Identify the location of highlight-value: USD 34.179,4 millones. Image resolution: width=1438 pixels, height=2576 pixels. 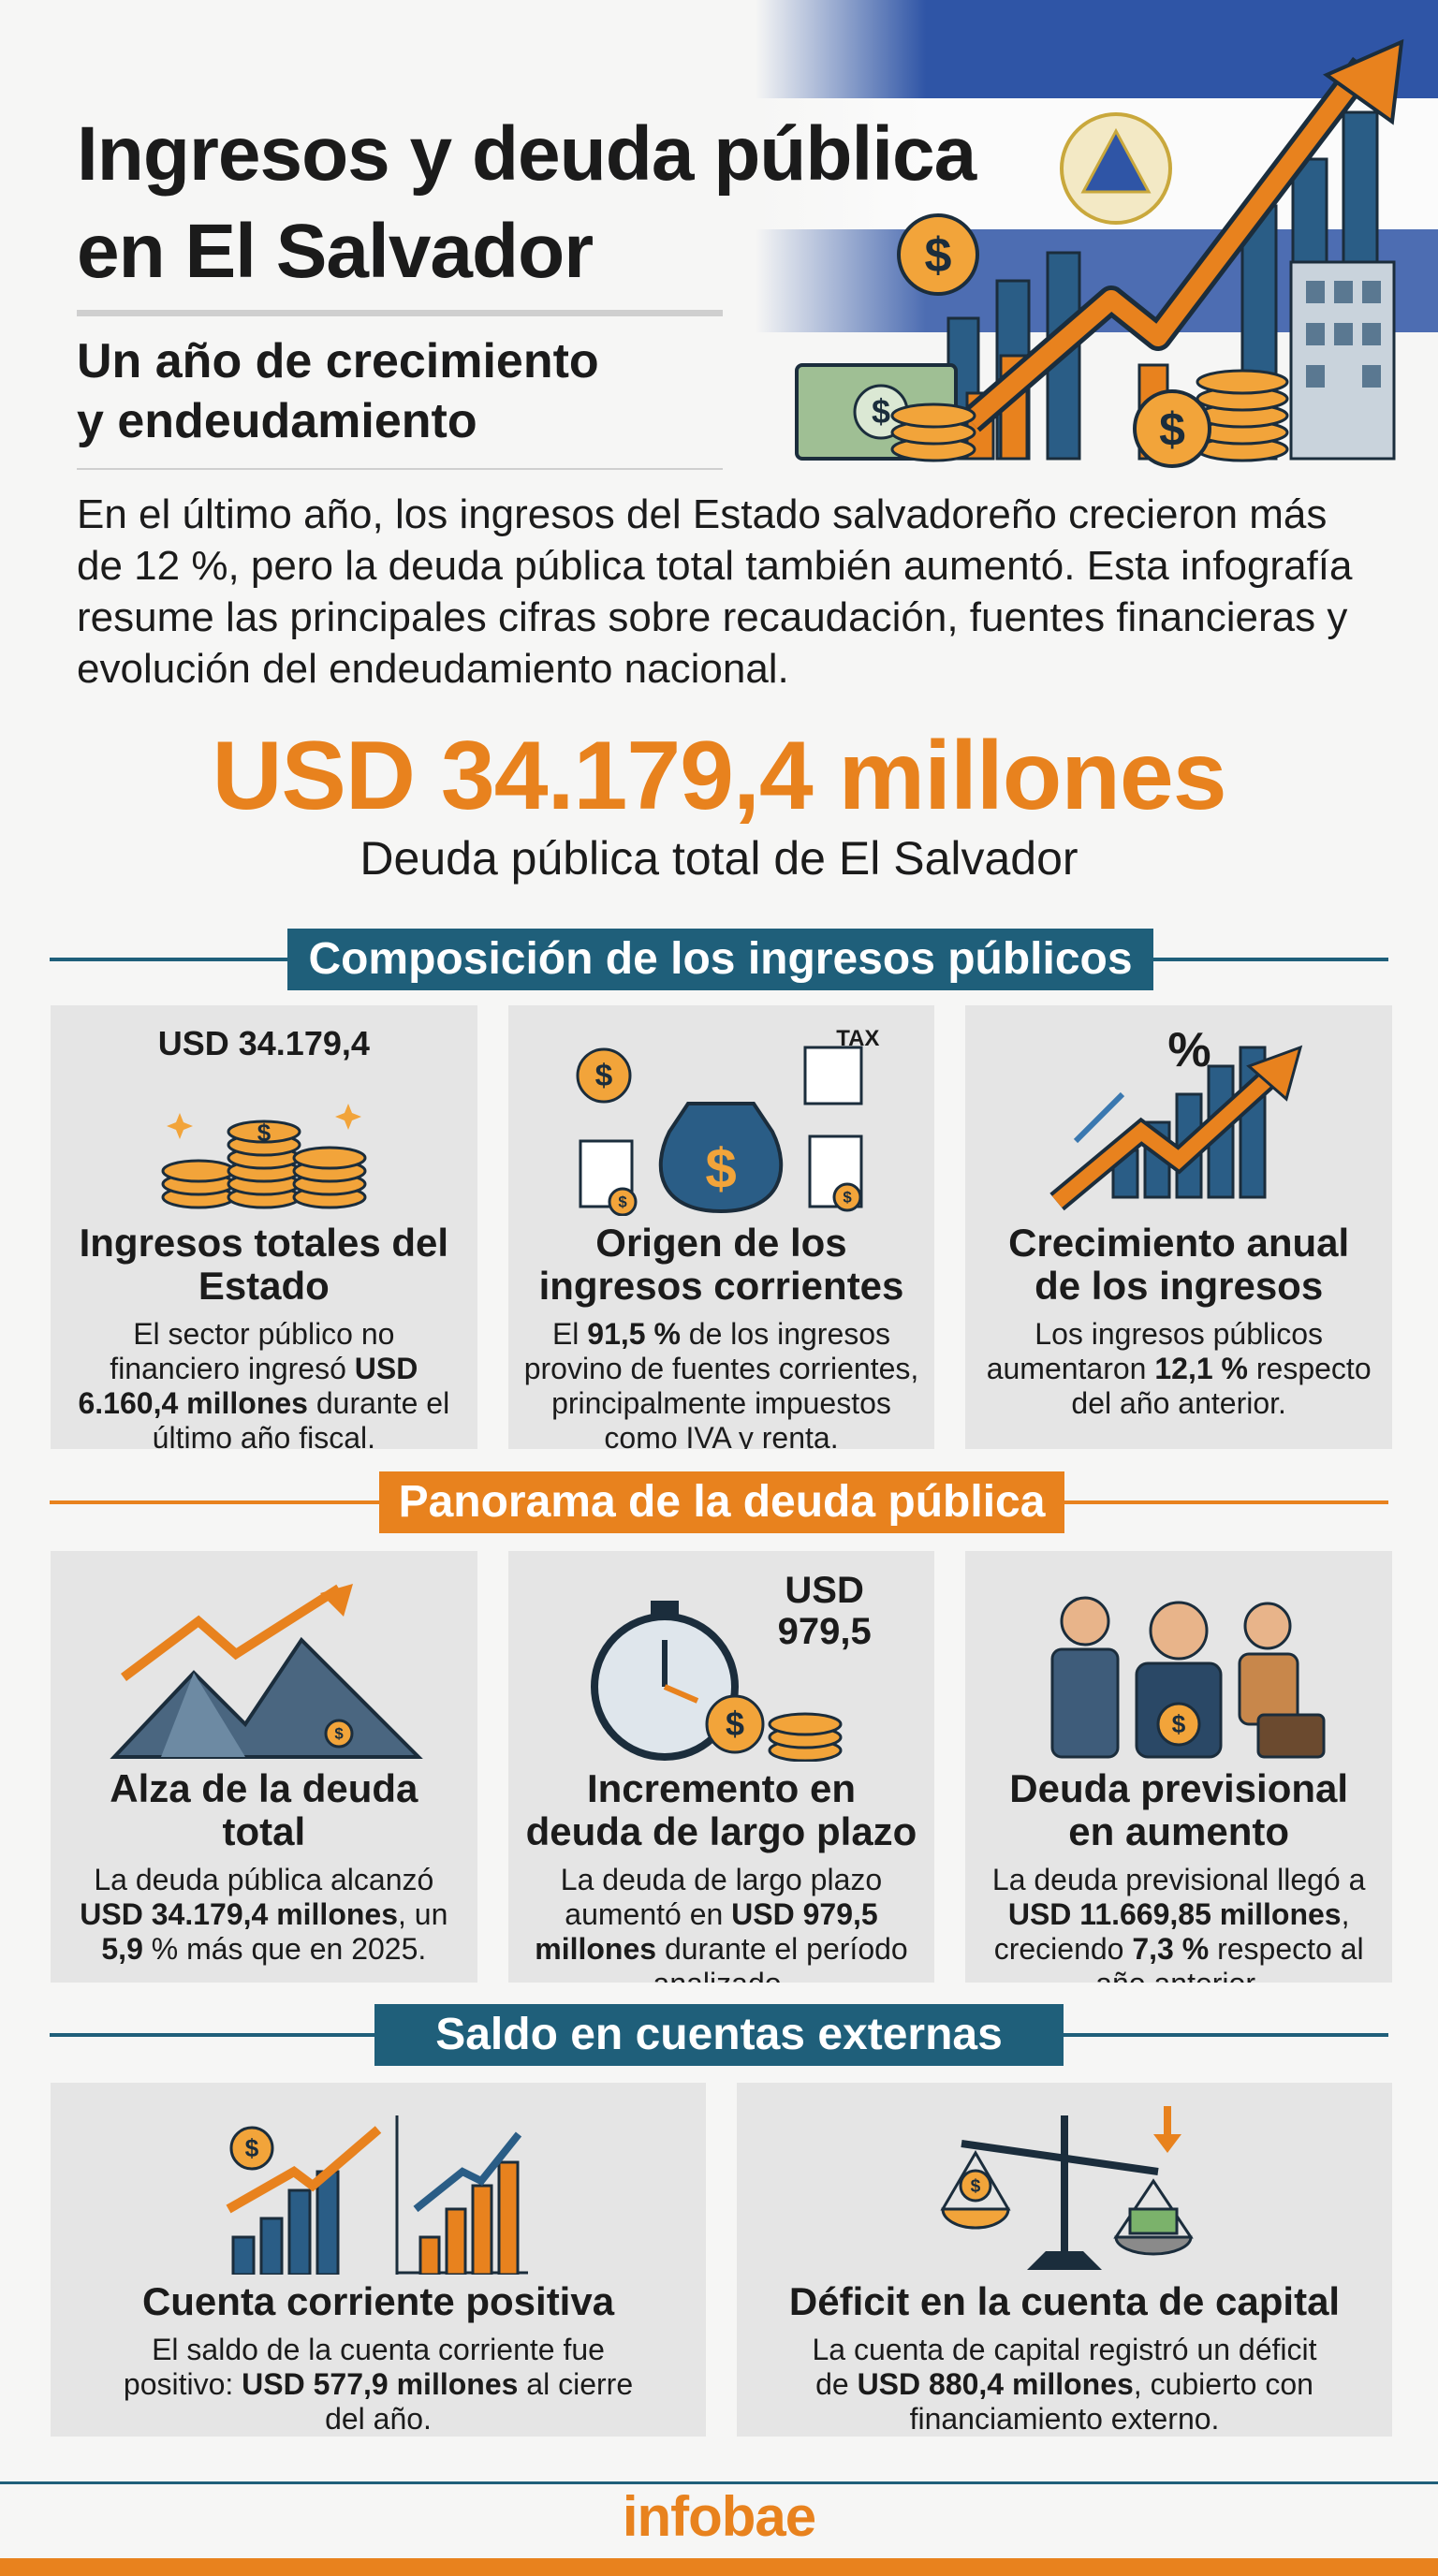
(719, 776).